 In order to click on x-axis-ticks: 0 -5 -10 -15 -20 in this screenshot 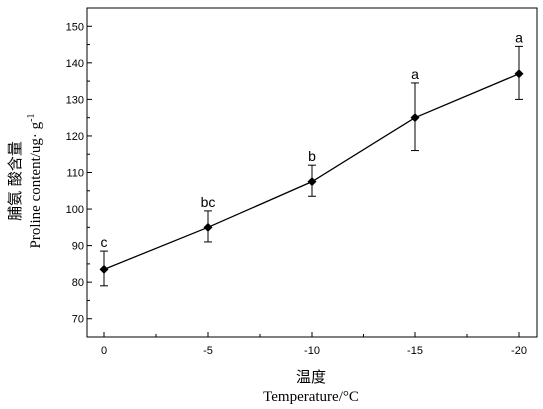, I will do `click(314, 344)`.